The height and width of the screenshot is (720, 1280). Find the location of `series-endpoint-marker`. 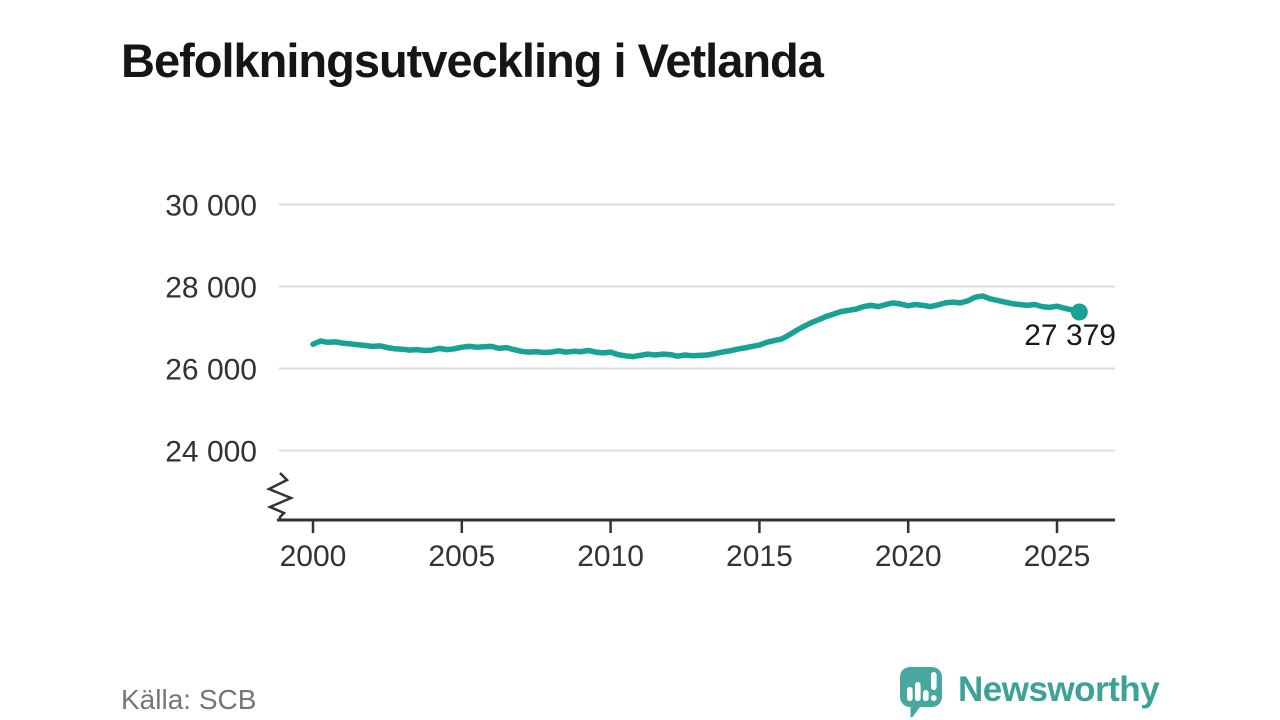

series-endpoint-marker is located at coordinates (1079, 312).